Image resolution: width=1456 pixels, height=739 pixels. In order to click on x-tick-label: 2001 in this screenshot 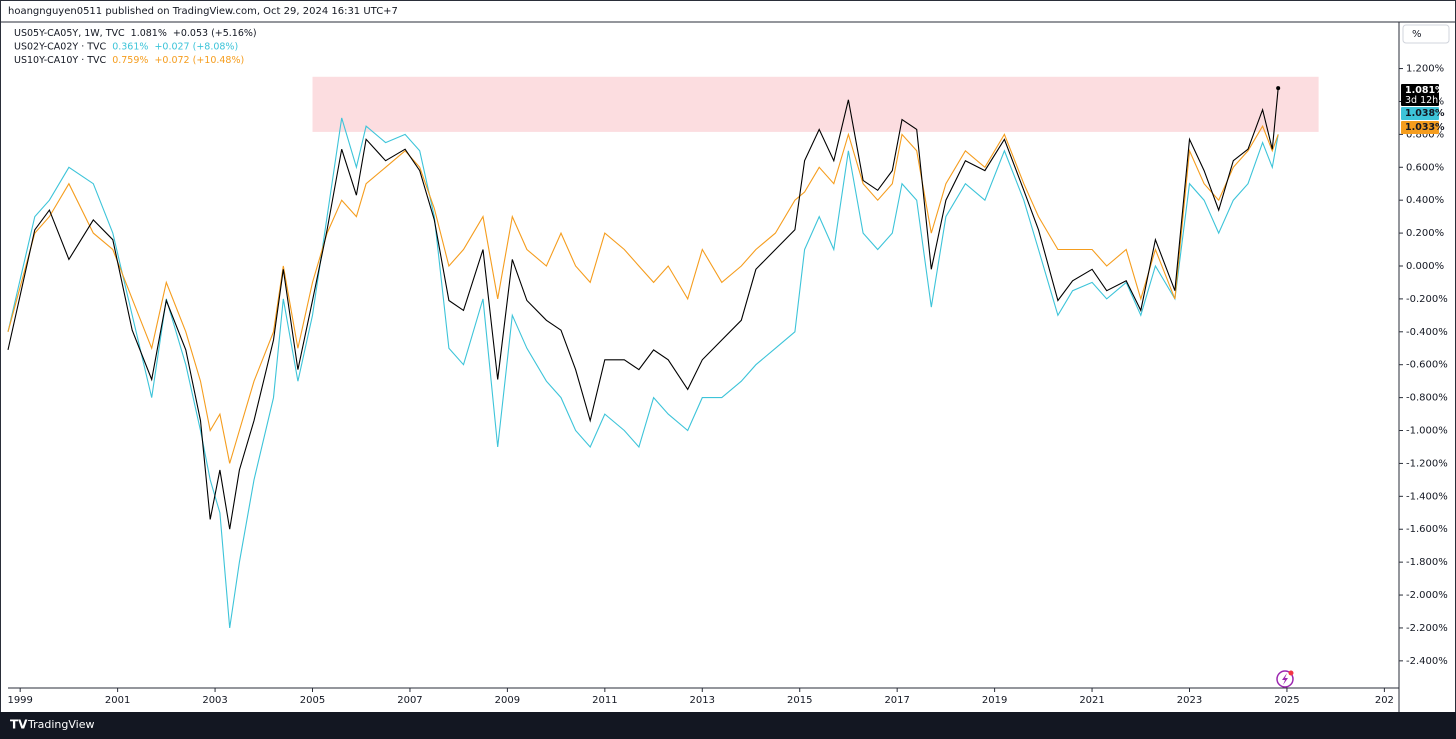, I will do `click(117, 700)`.